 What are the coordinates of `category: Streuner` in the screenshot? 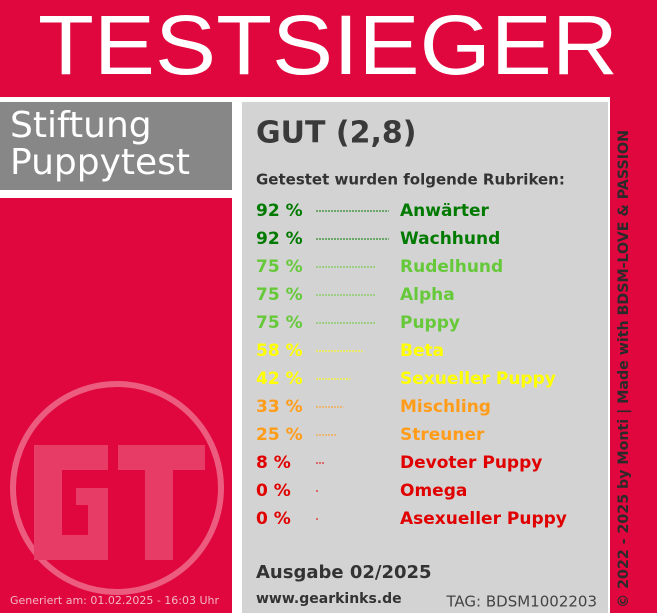 It's located at (442, 435).